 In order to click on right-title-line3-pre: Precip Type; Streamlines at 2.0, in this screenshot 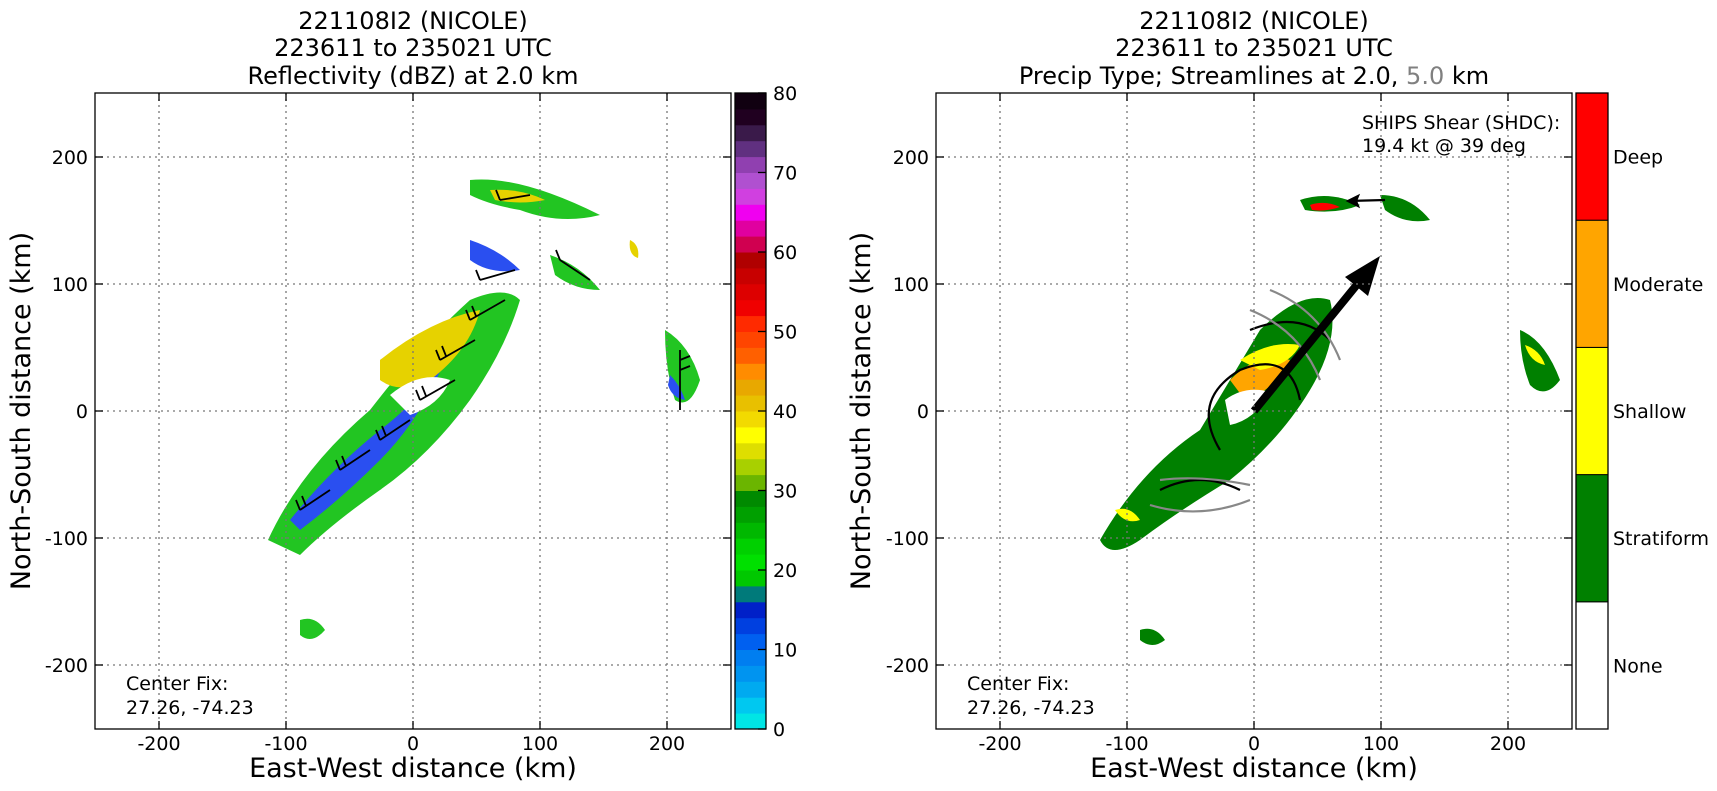, I will do `click(1209, 76)`.